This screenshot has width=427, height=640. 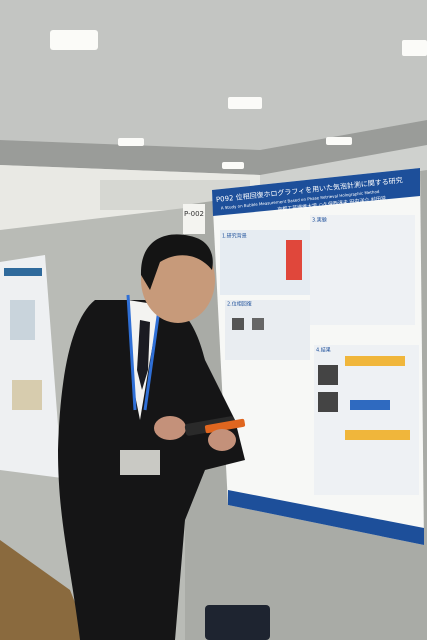 What do you see at coordinates (23, 272) in the screenshot?
I see `left-poster-header` at bounding box center [23, 272].